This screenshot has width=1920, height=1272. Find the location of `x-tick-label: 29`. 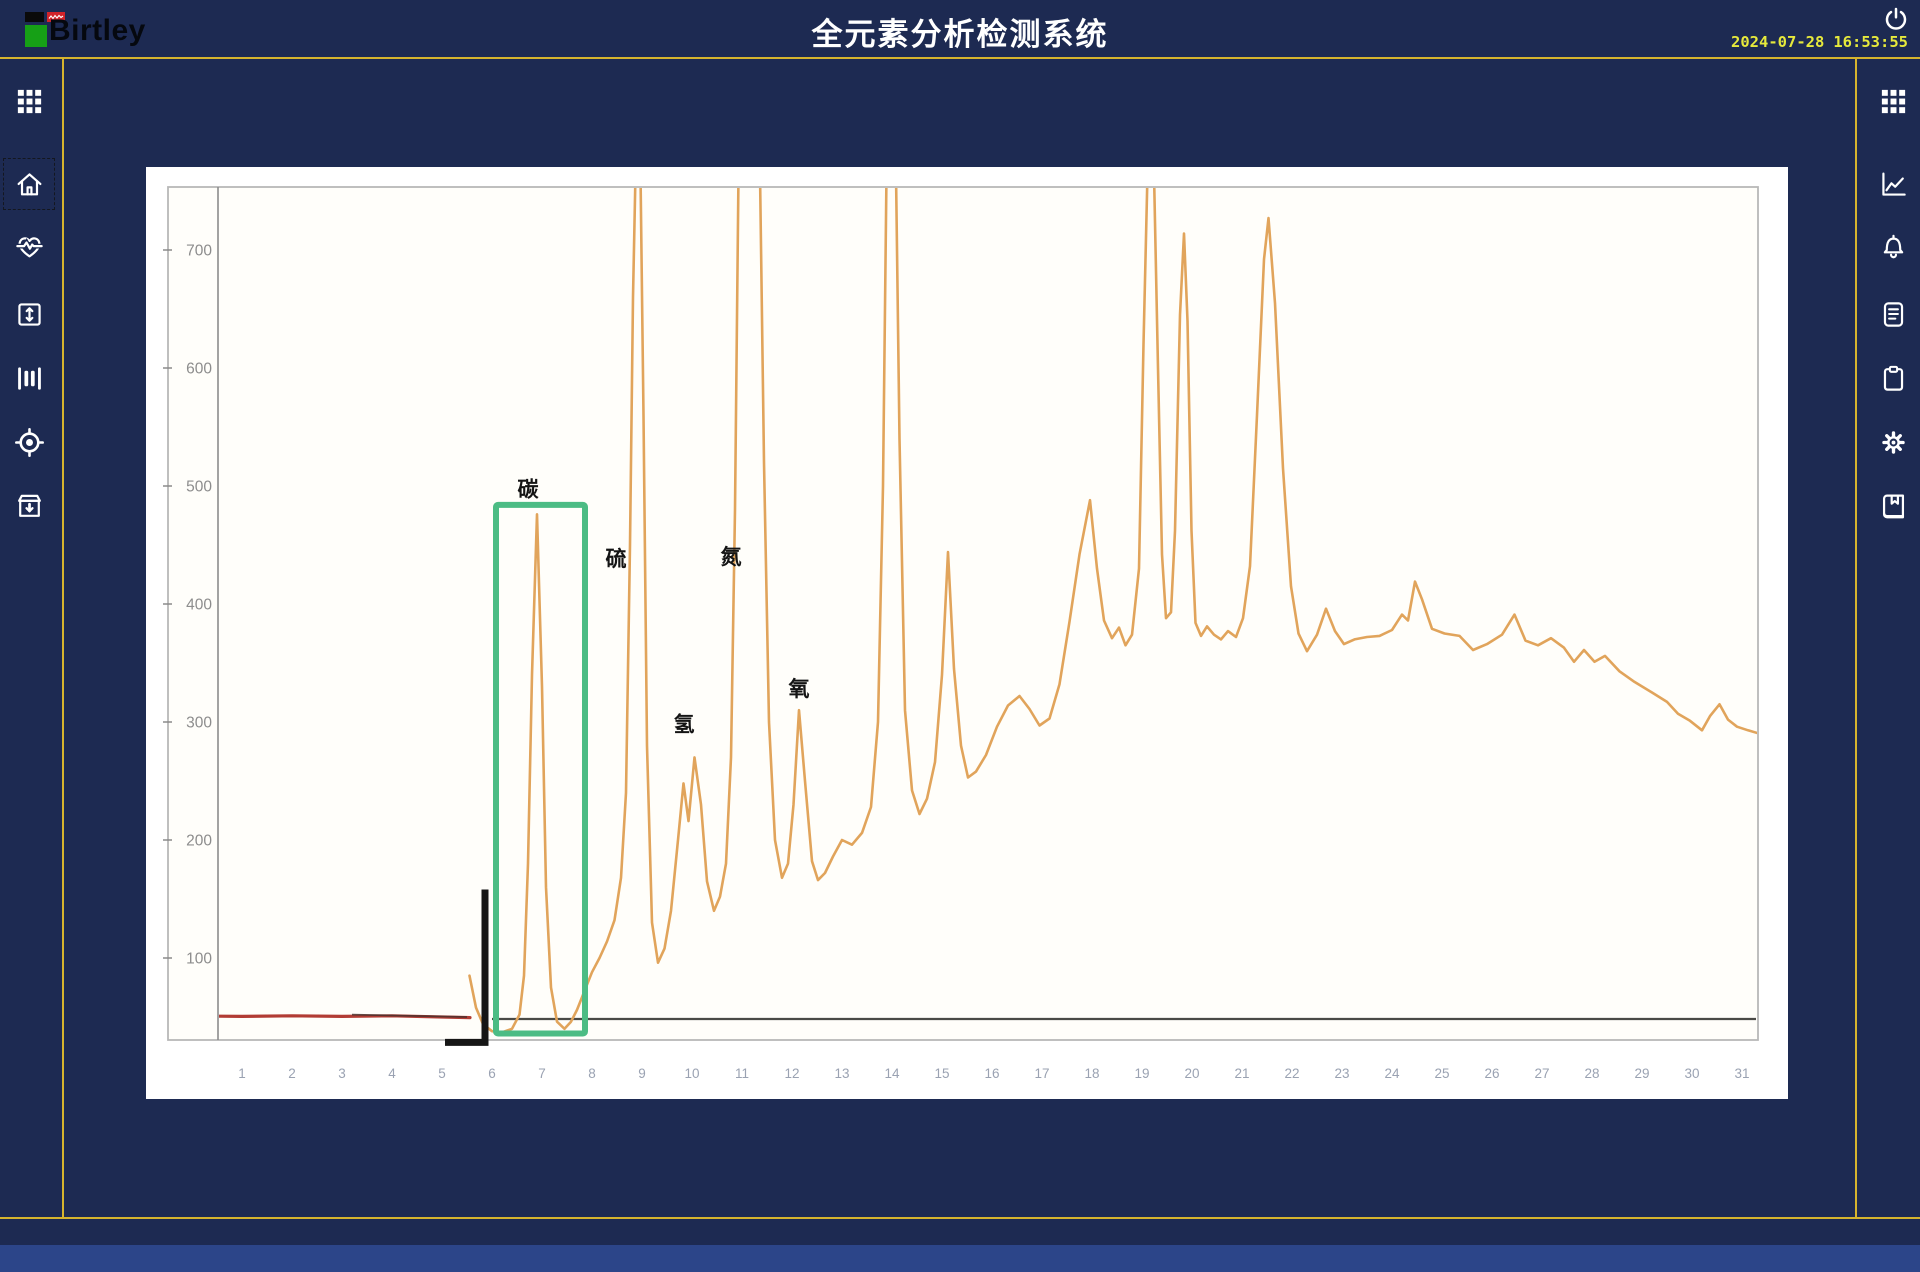

x-tick-label: 29 is located at coordinates (1641, 1073).